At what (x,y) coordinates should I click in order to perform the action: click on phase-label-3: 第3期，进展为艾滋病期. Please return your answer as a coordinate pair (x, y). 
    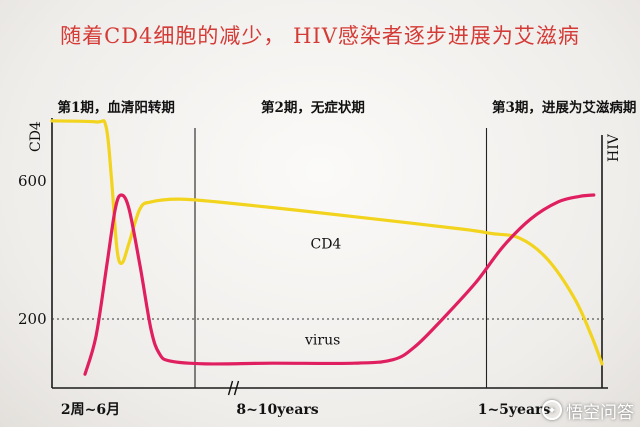
    Looking at the image, I should click on (564, 107).